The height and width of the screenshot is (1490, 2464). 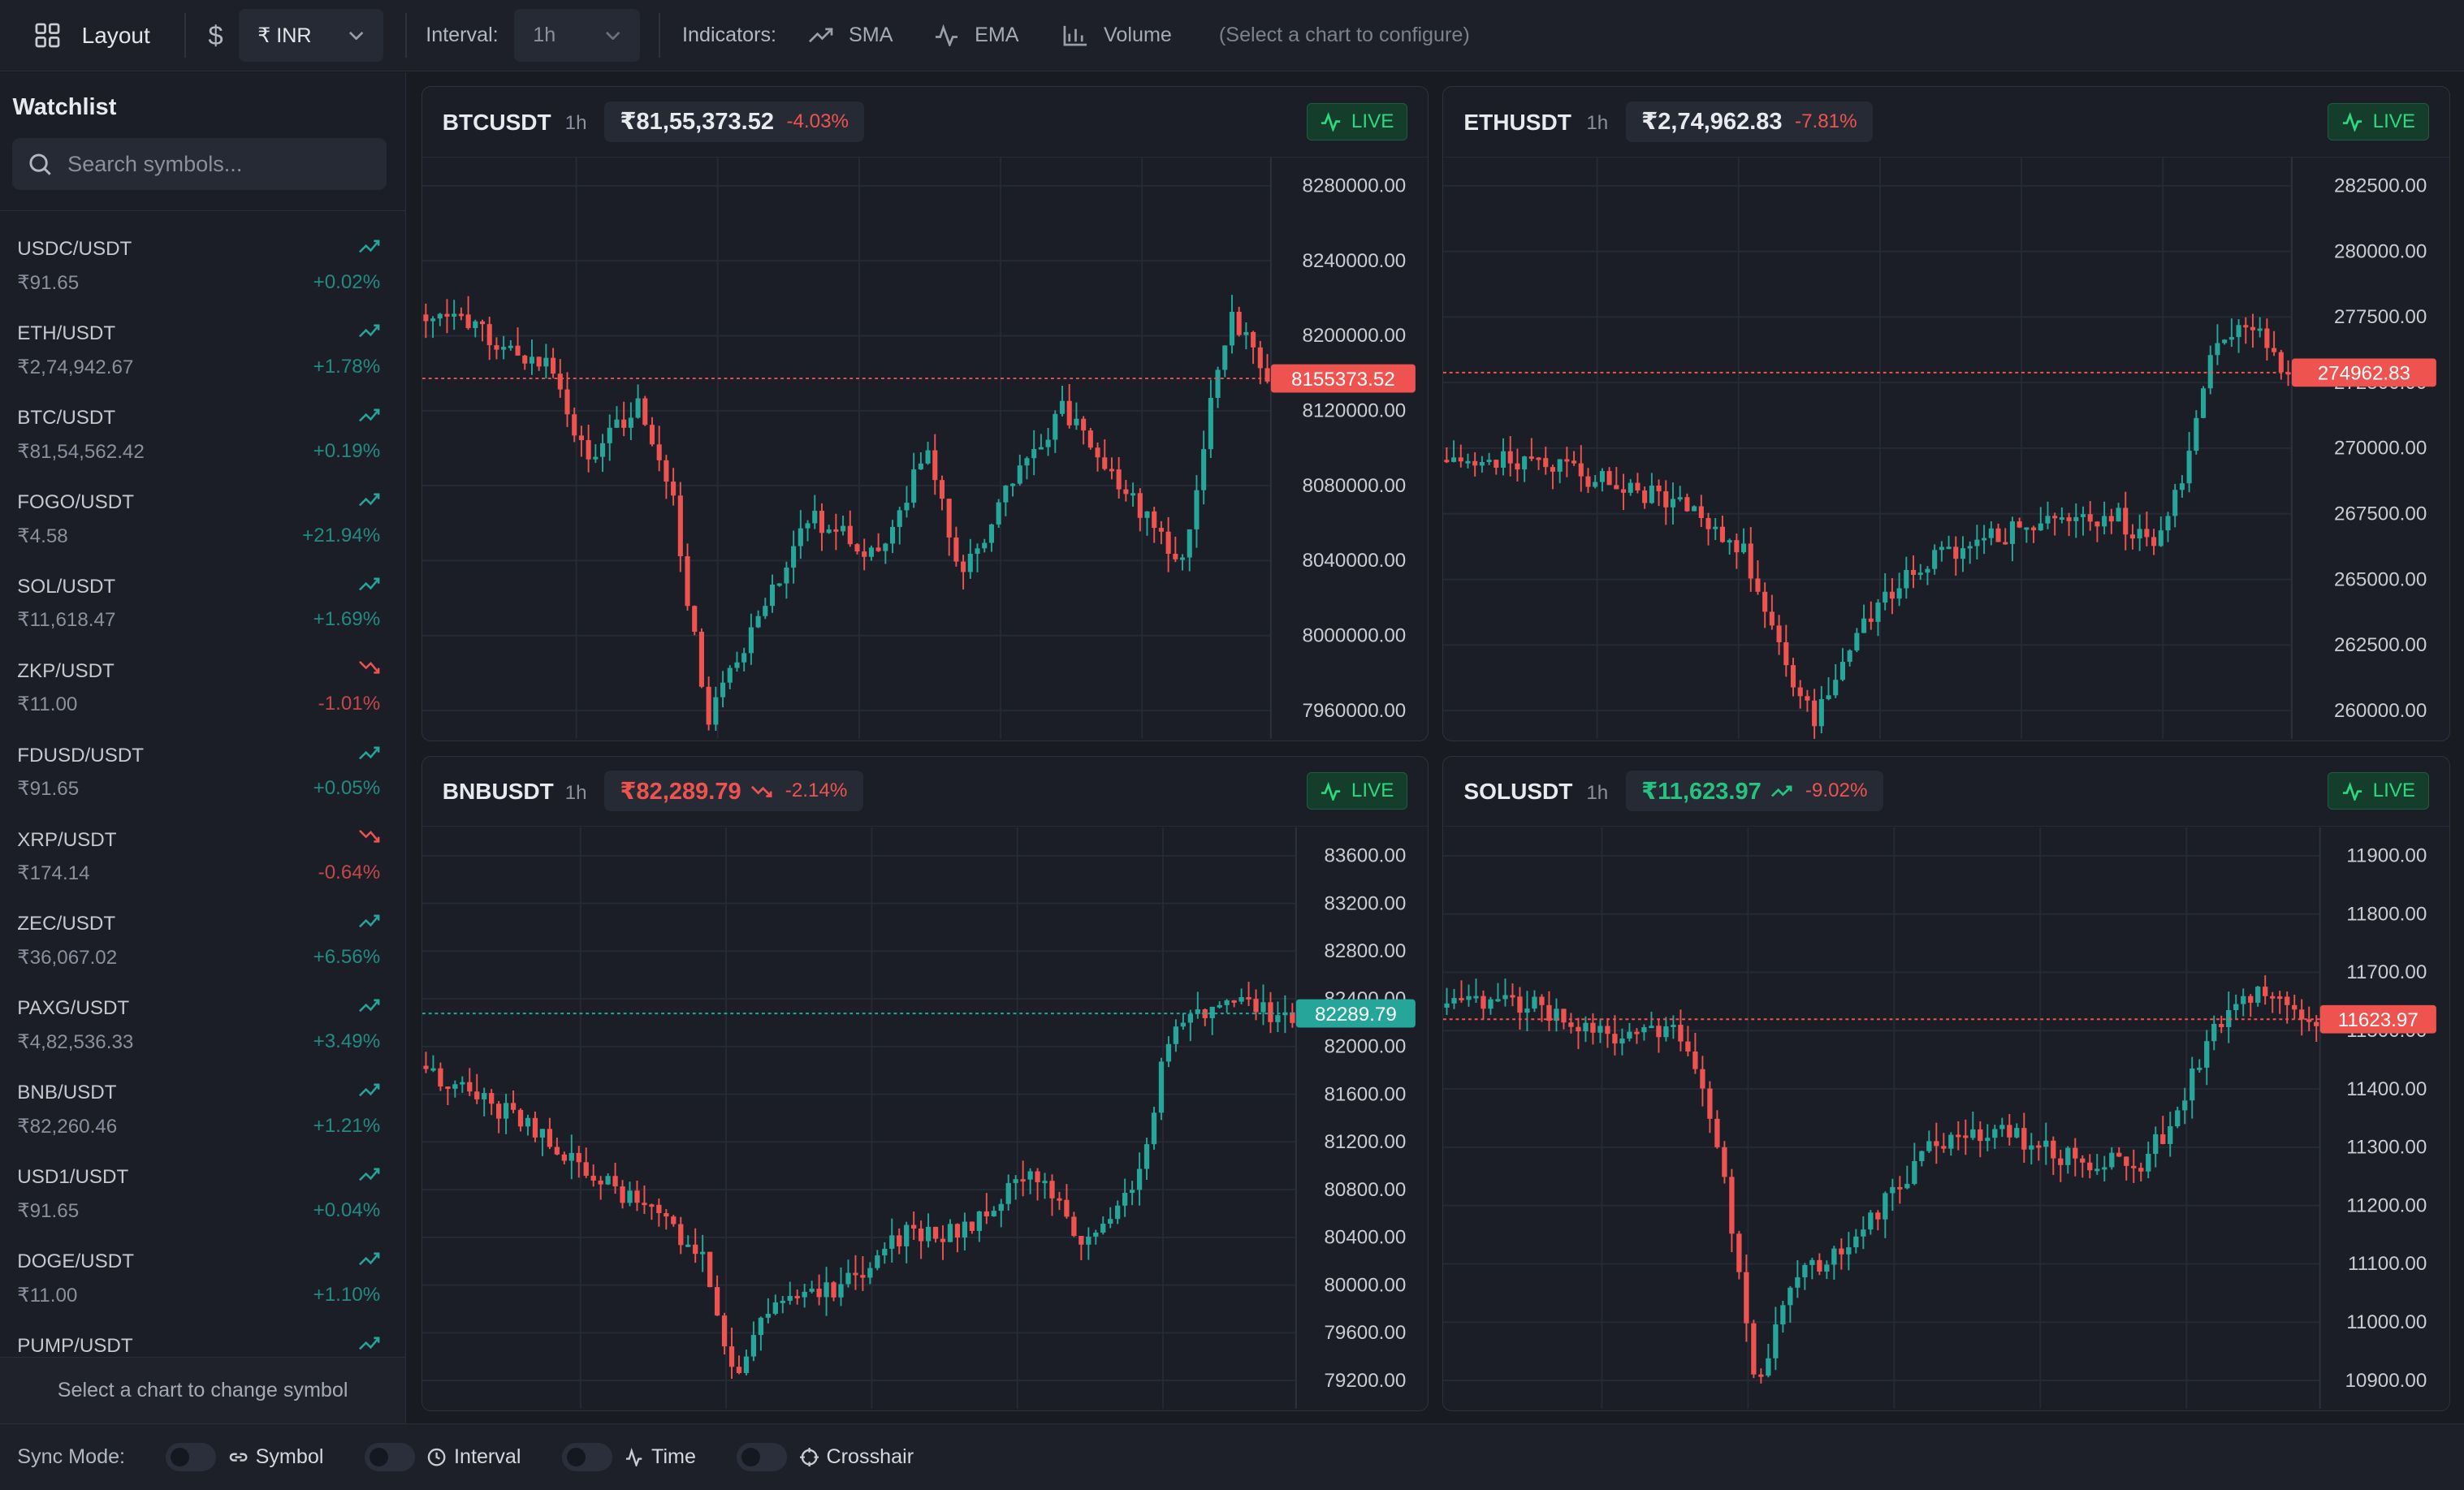 What do you see at coordinates (976, 35) in the screenshot?
I see `indicator-ema-button: EMA` at bounding box center [976, 35].